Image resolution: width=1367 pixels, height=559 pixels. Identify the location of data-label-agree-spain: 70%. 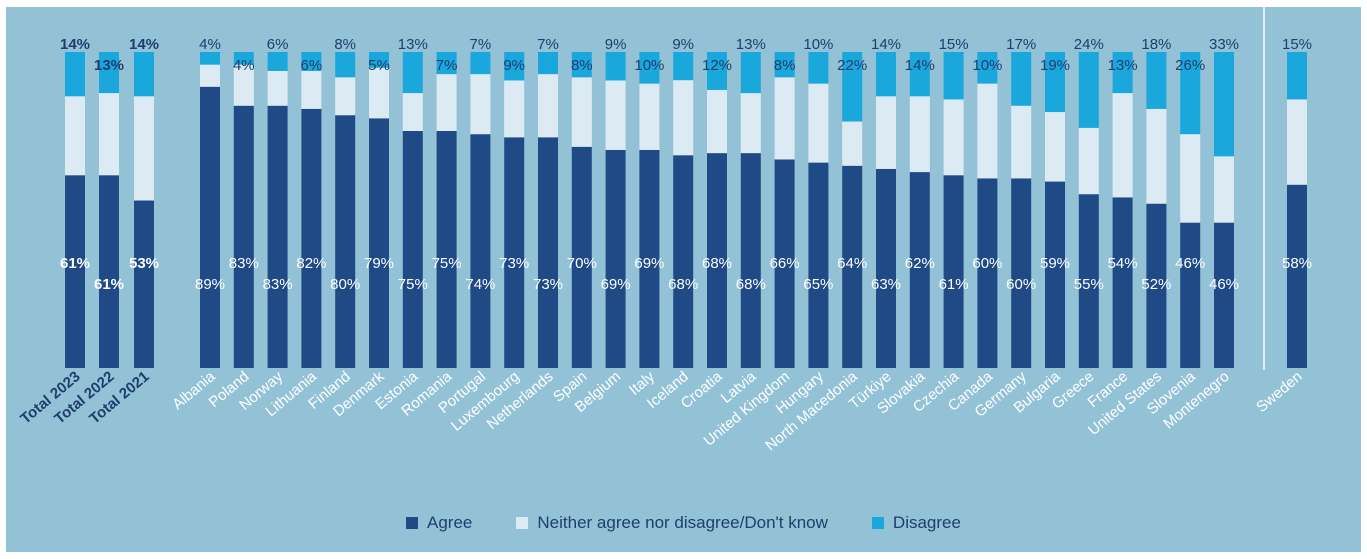
(582, 263).